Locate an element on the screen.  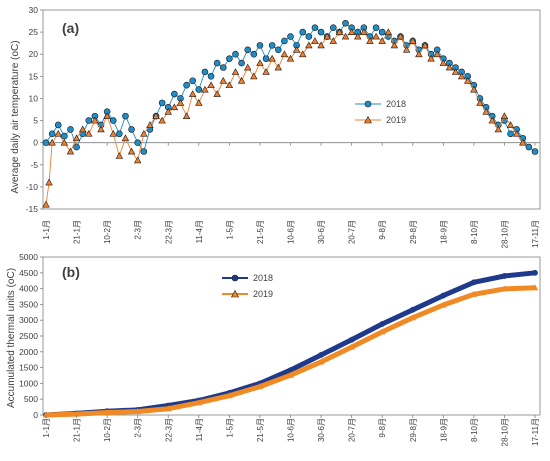
x-tick-label: 1-1月 is located at coordinates (46, 428).